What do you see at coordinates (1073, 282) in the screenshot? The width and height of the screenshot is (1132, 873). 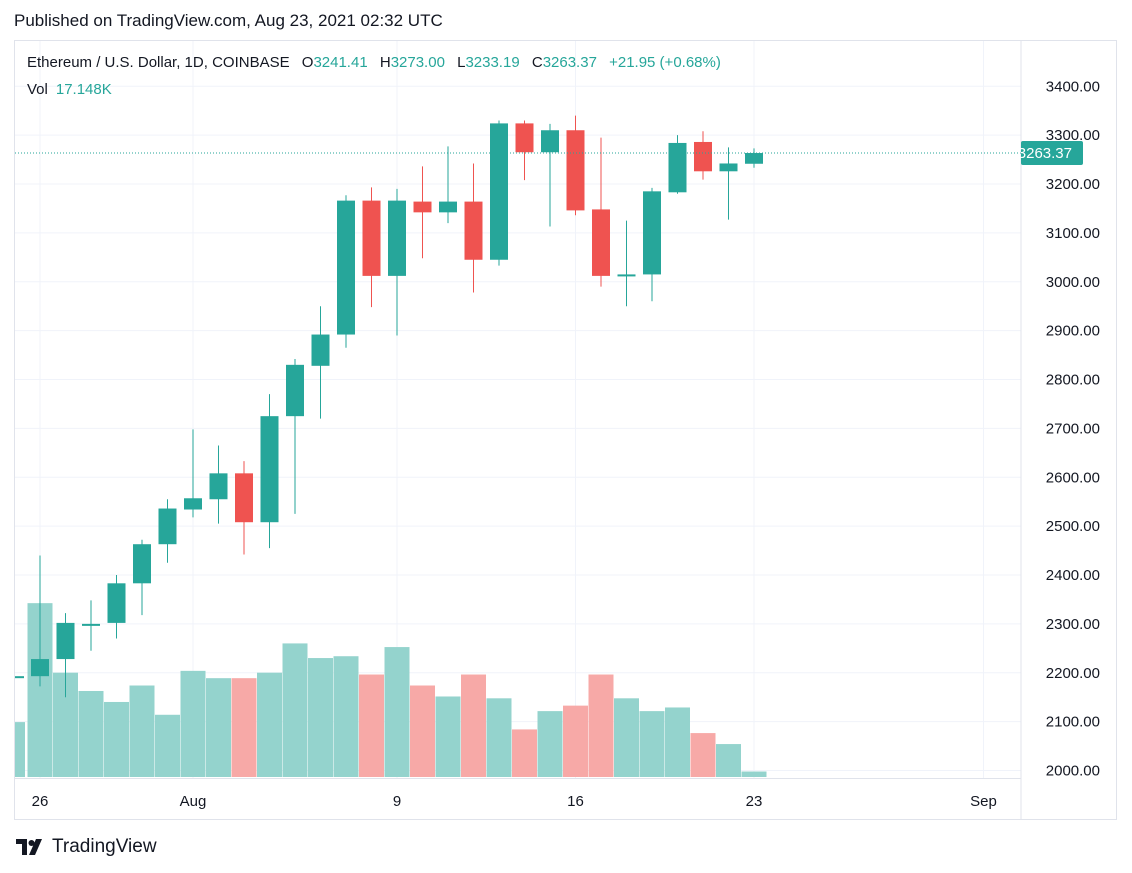 I see `y-tick-label: 3000.00` at bounding box center [1073, 282].